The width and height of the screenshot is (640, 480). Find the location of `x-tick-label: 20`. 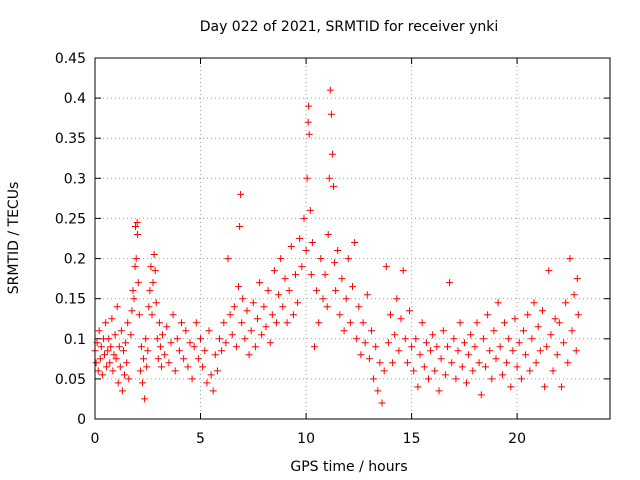

x-tick-label: 20 is located at coordinates (517, 439).